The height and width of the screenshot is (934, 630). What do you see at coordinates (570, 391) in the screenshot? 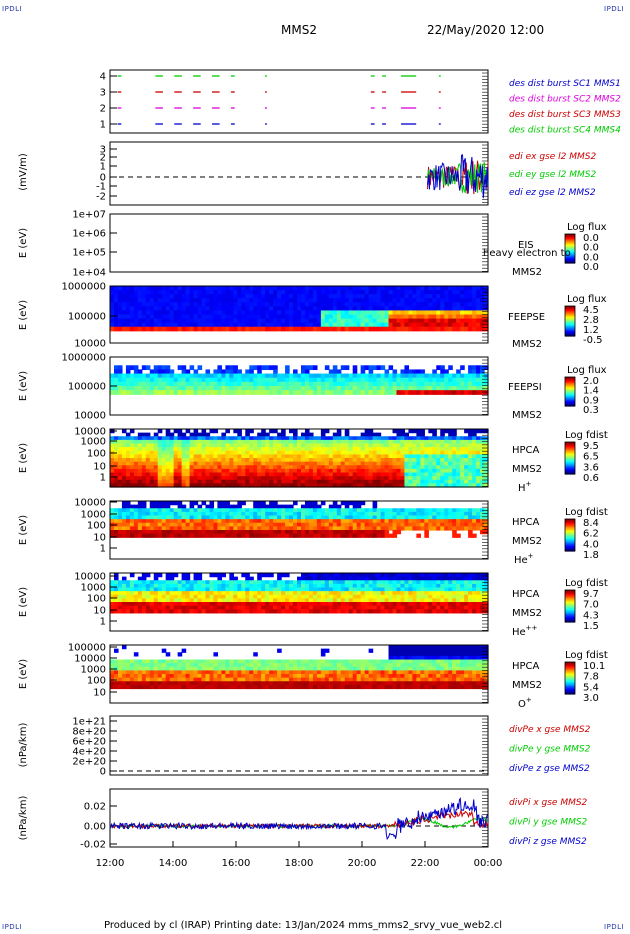
I see `colorbar-frame` at bounding box center [570, 391].